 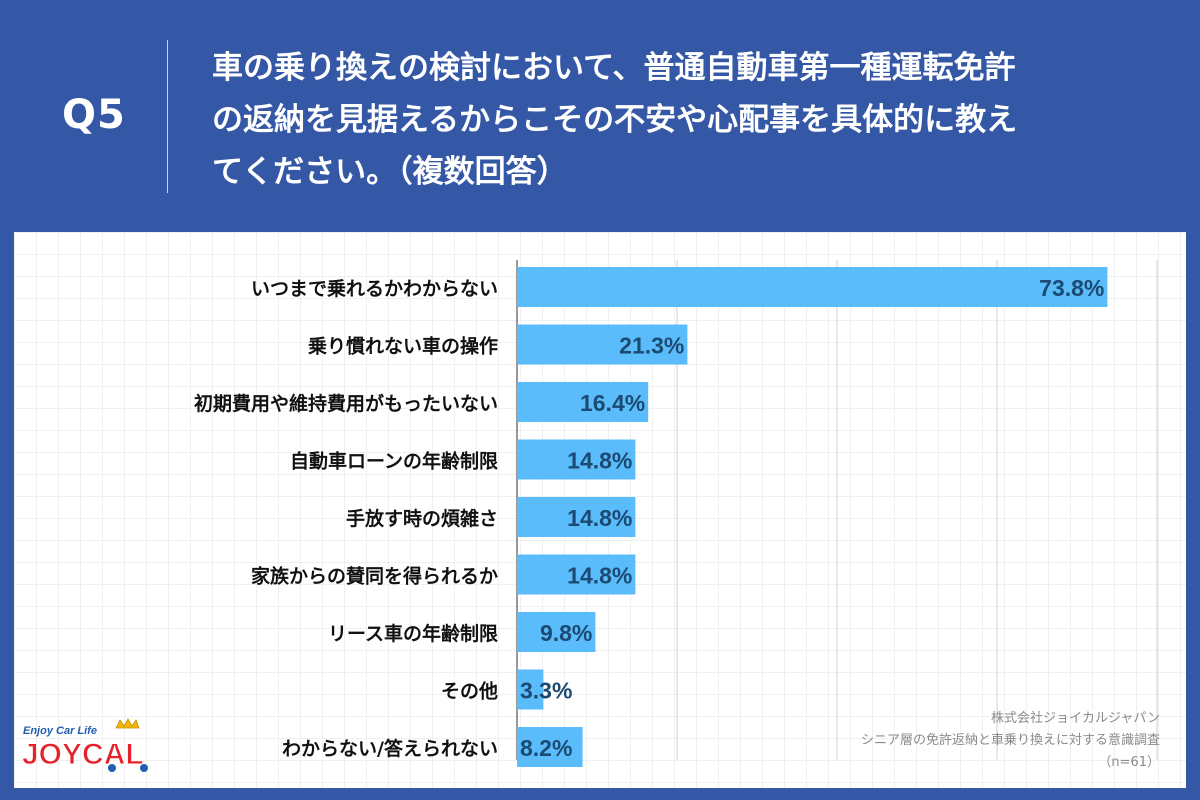 What do you see at coordinates (60, 731) in the screenshot?
I see `logo-tagline: Enjoy Car Life` at bounding box center [60, 731].